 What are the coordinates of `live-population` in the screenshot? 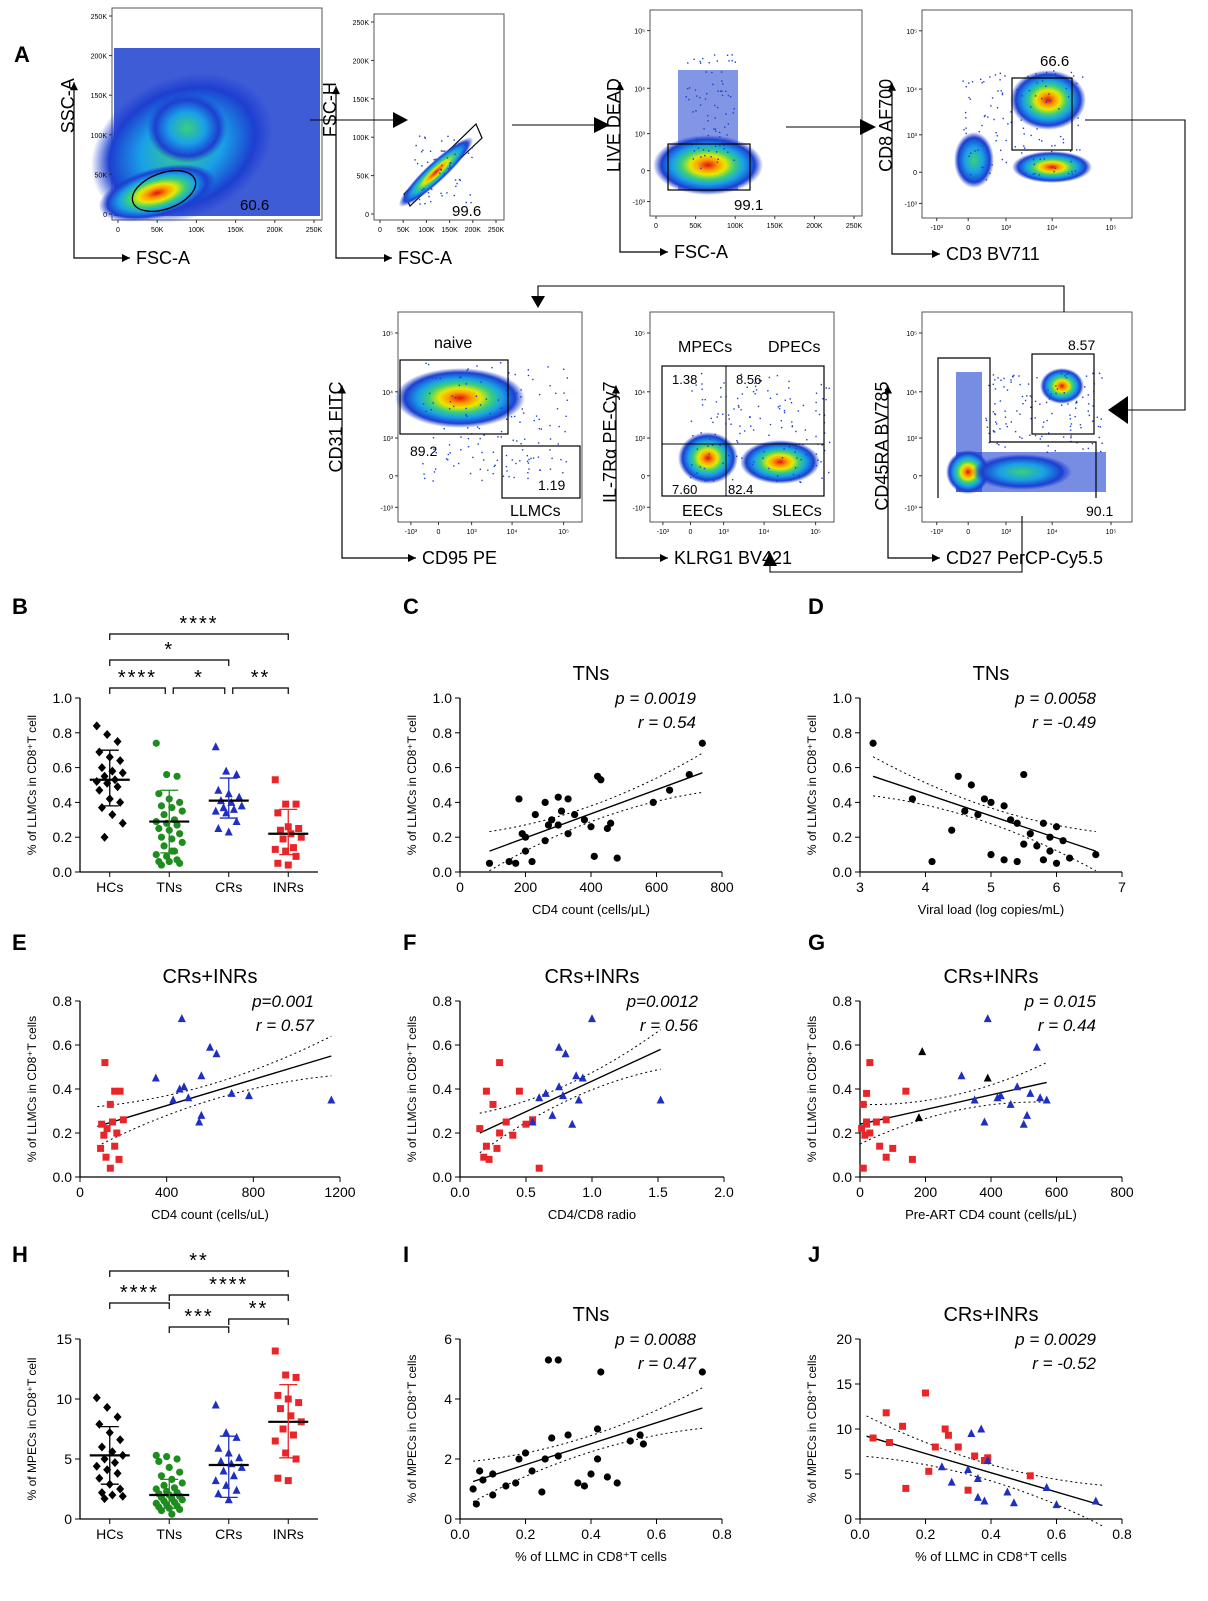 It's located at (708, 165).